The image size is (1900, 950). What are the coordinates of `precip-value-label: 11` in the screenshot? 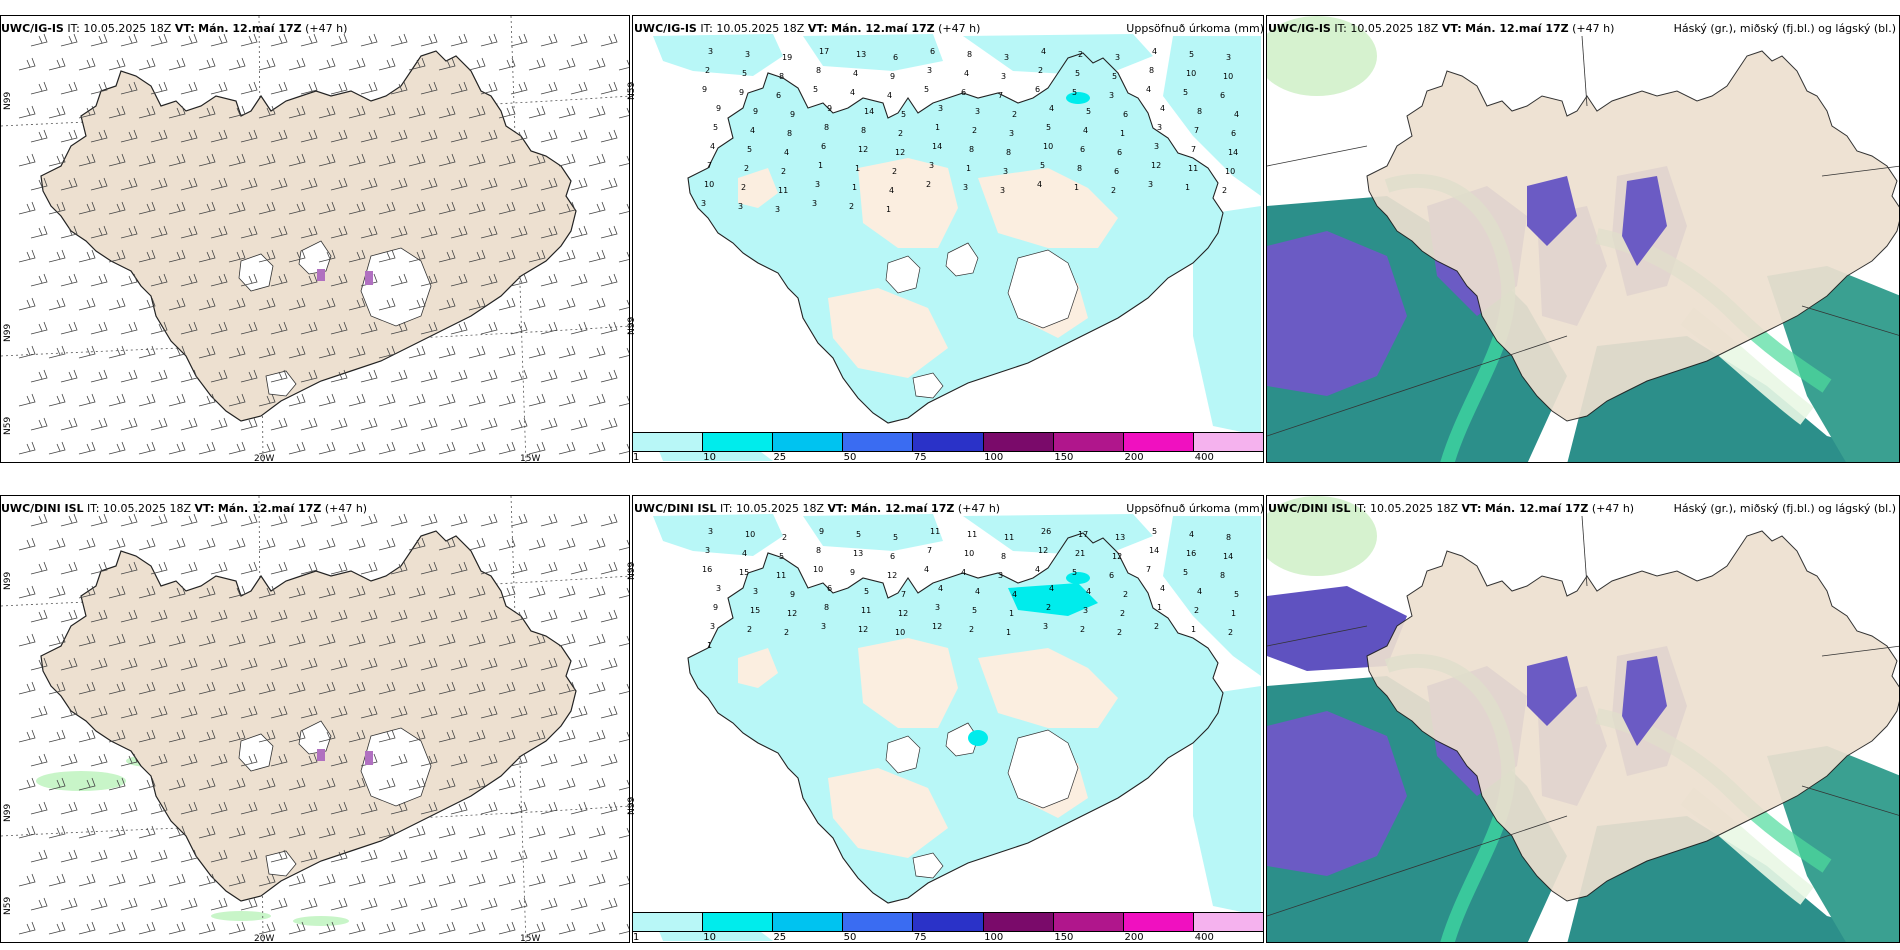 It's located at (1009, 537).